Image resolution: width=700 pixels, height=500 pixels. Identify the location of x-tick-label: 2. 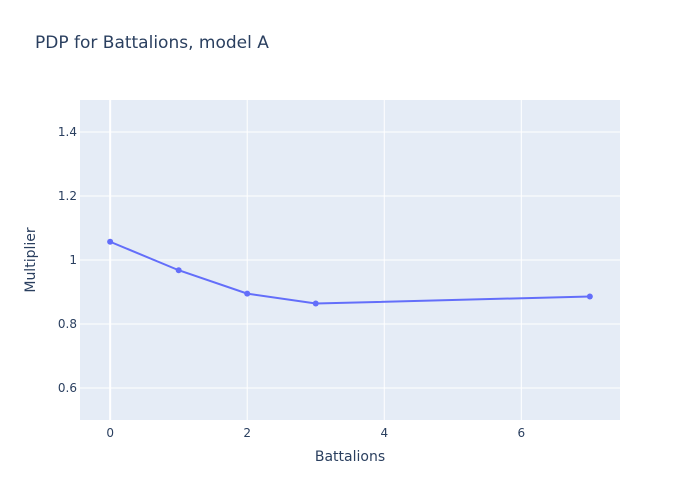
(247, 433).